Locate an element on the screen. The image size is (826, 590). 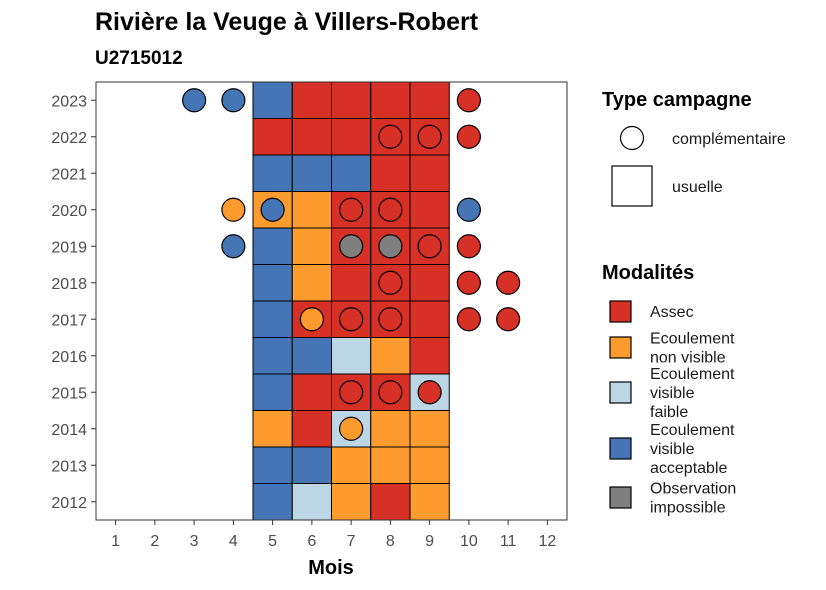
legend-campagne-title: Type campagne is located at coordinates (677, 100).